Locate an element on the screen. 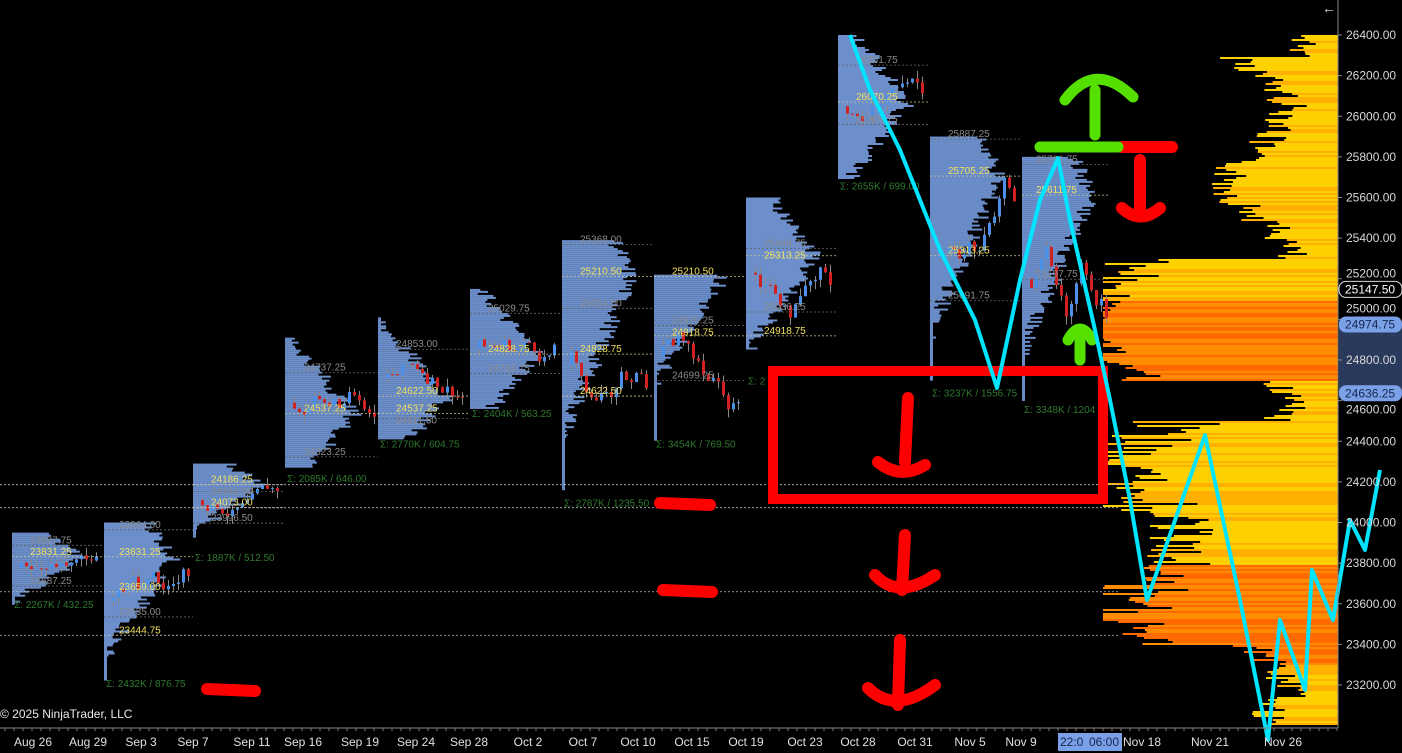 This screenshot has width=1402, height=753. date-tick-label: Sep 11 is located at coordinates (251, 742).